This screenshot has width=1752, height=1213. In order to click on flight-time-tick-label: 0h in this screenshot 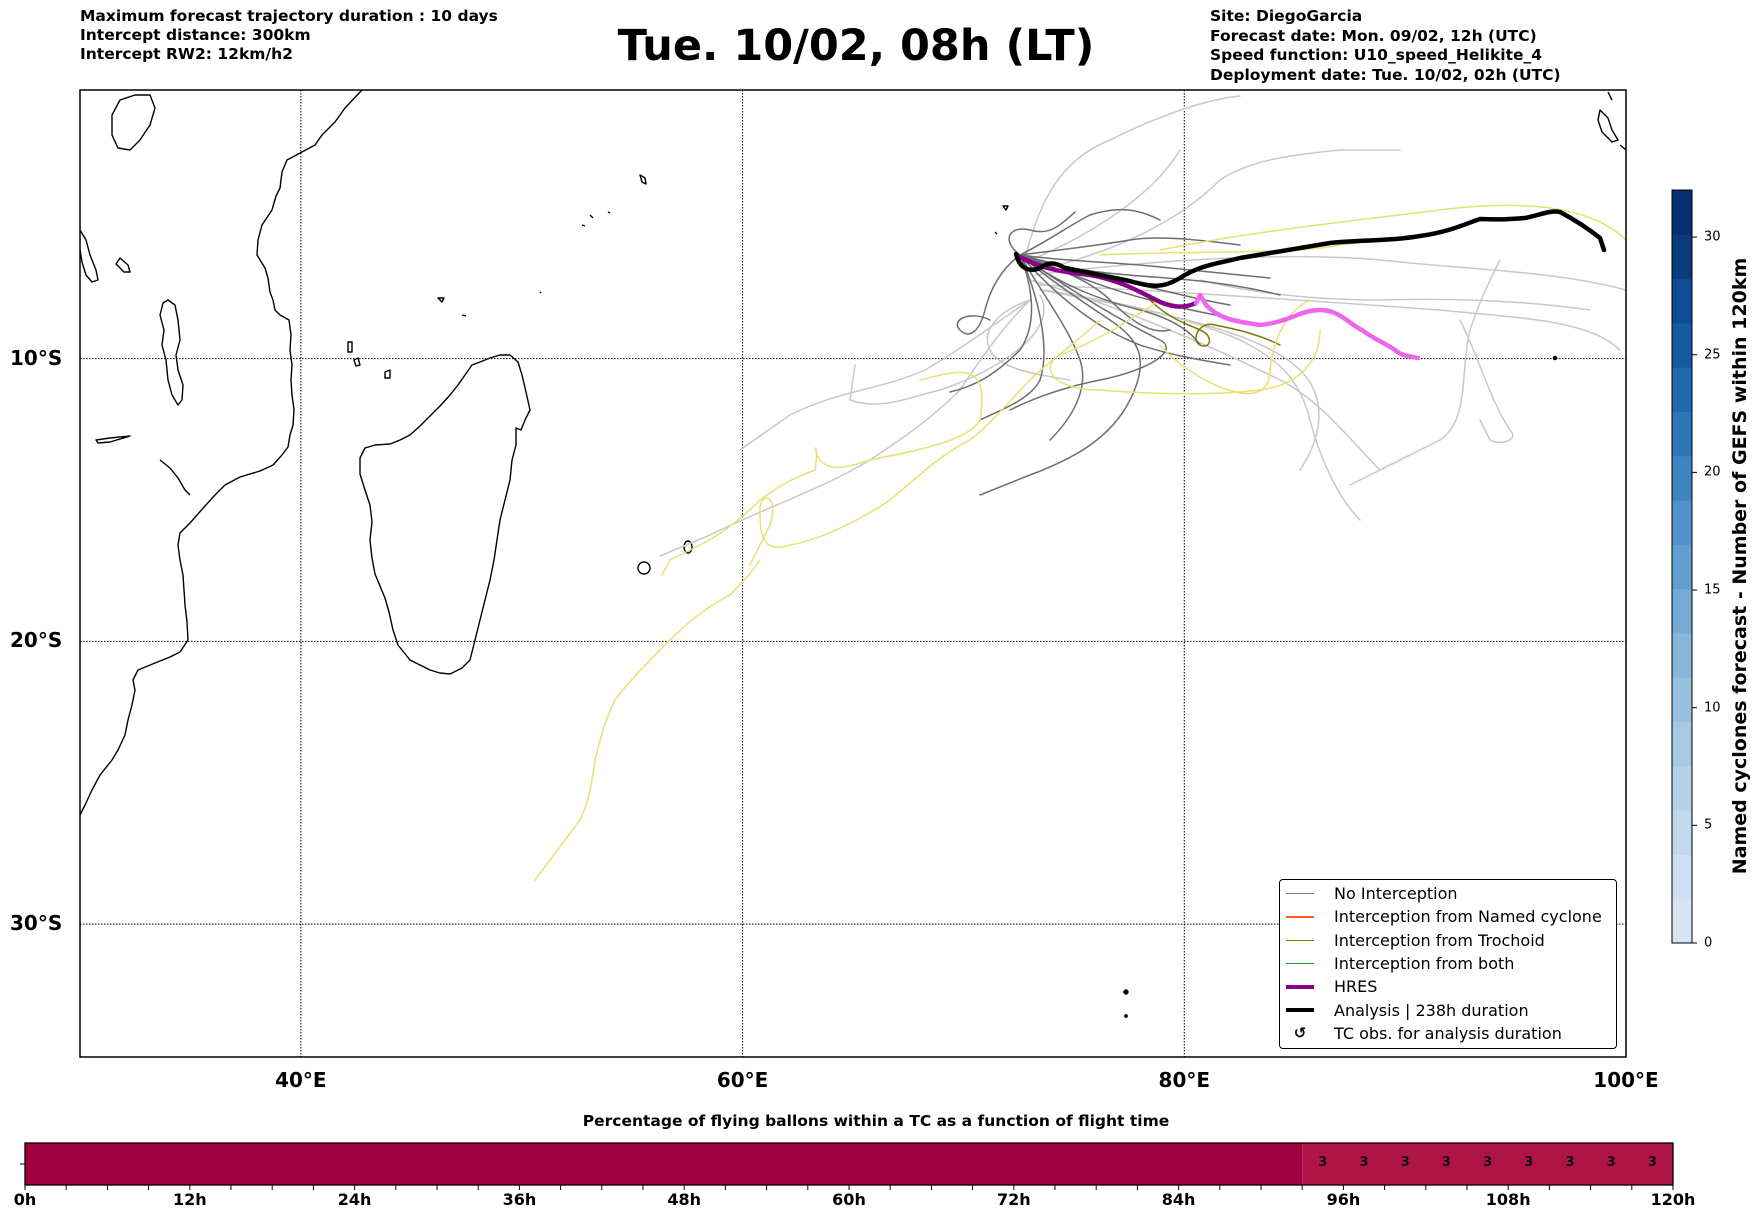, I will do `click(25, 1199)`.